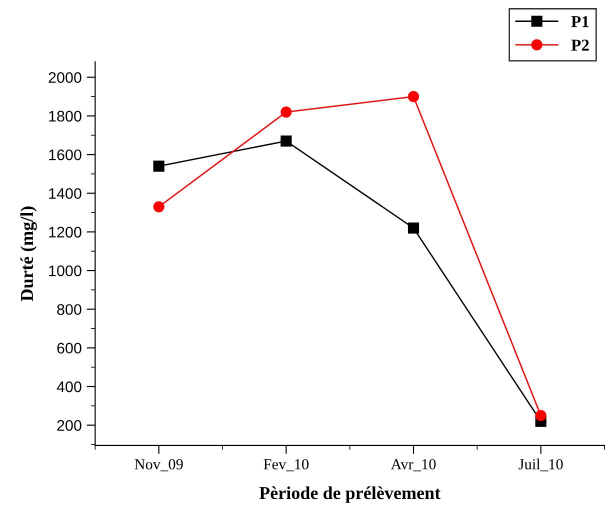 The width and height of the screenshot is (610, 515). Describe the element at coordinates (65, 154) in the screenshot. I see `y-tick-label: 1600` at that location.